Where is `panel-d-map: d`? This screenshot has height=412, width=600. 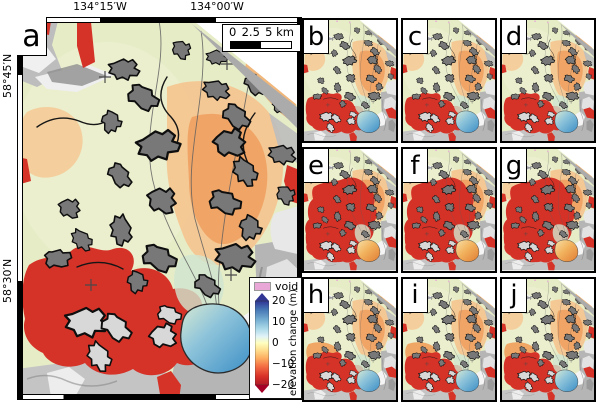
panel-d-map: d is located at coordinates (548, 81).